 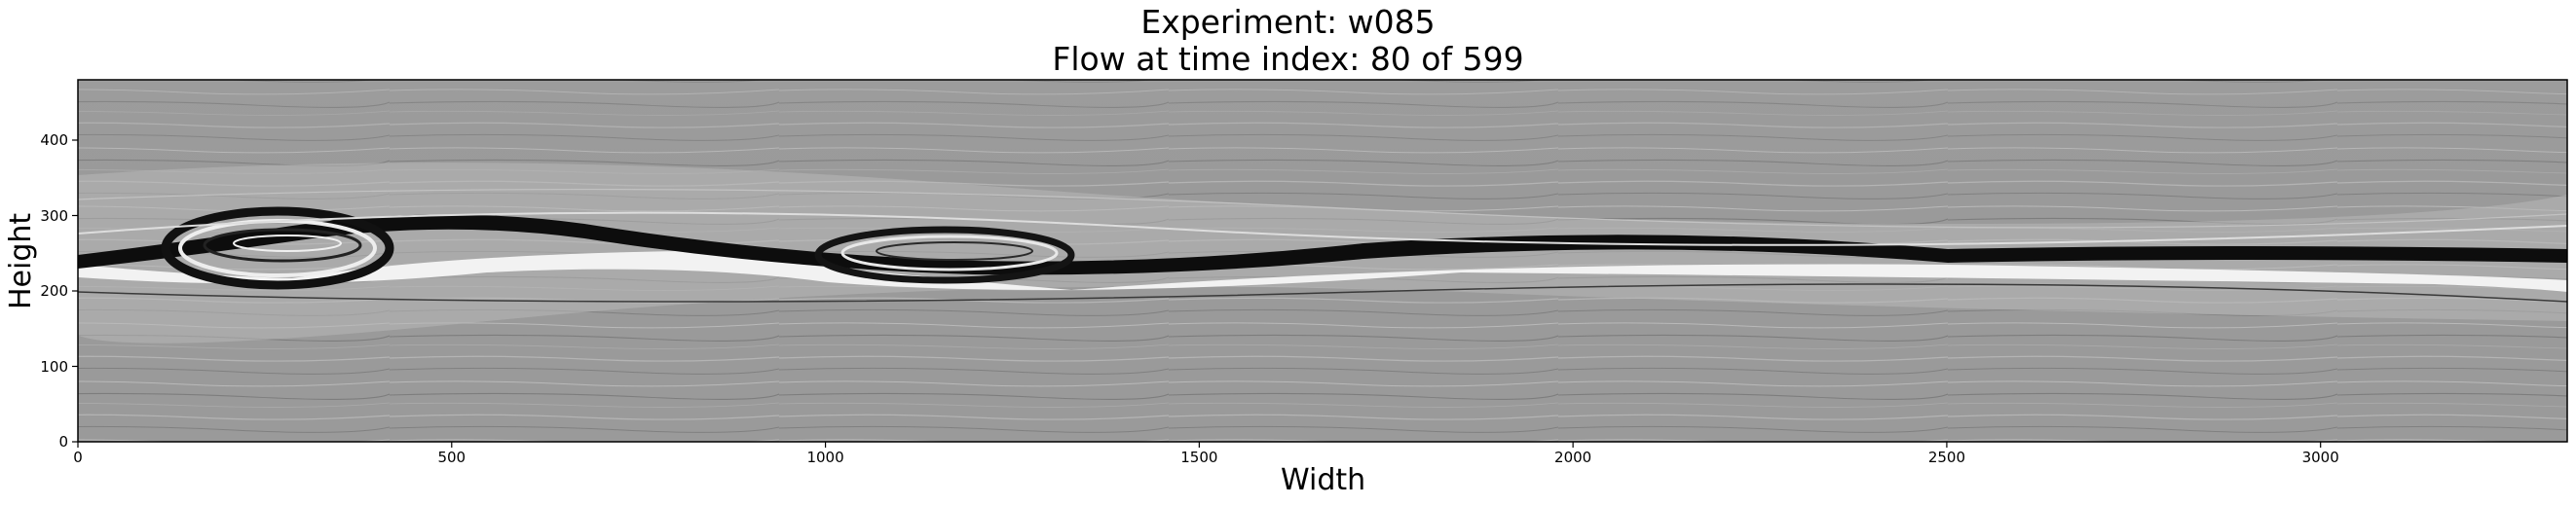 I want to click on y-tick-label: 400, so click(x=54, y=140).